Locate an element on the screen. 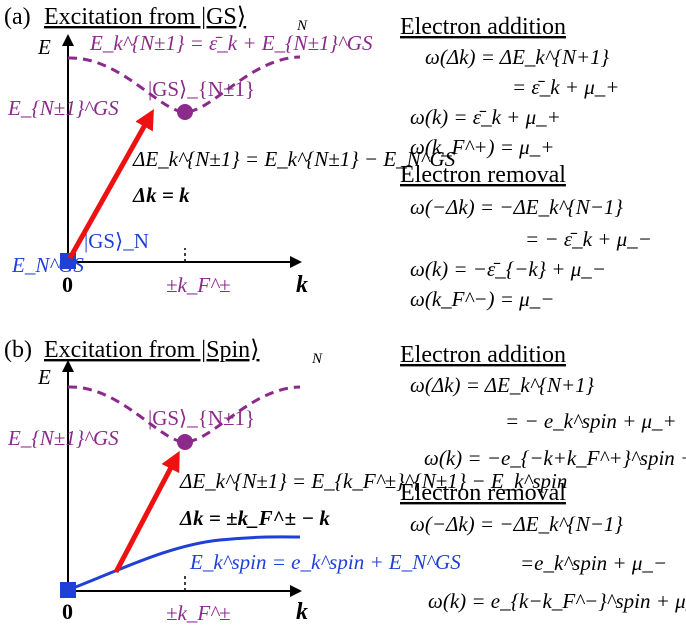  panel-b-spin-label: E_k^spin = e_k^spin + E_N^GS is located at coordinates (325, 562).